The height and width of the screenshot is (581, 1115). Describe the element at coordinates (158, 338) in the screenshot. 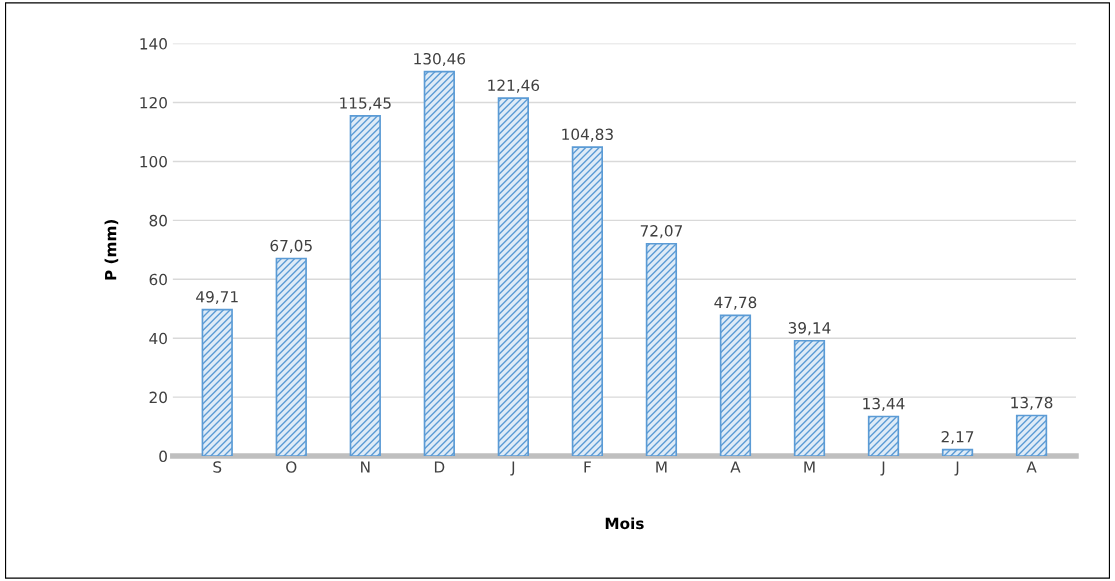

I see `y-tick-label: 40` at that location.